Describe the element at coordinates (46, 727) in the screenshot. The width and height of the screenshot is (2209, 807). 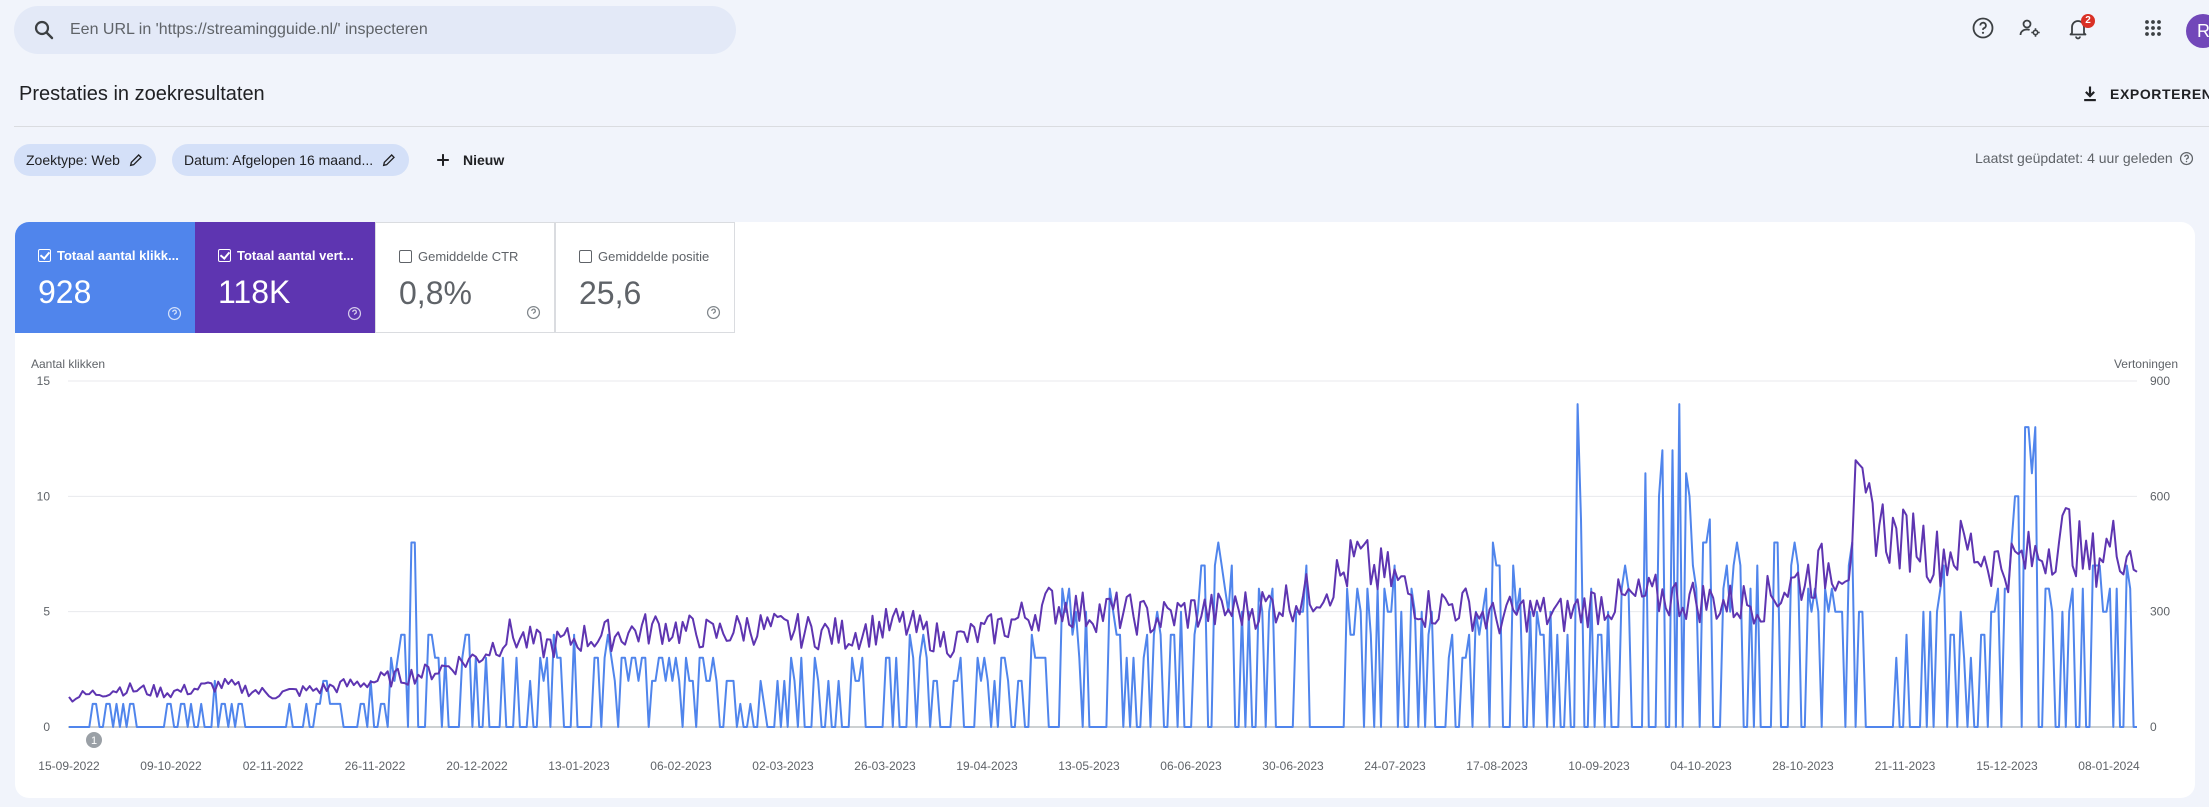
I see `y-left-tick-label: 0` at that location.